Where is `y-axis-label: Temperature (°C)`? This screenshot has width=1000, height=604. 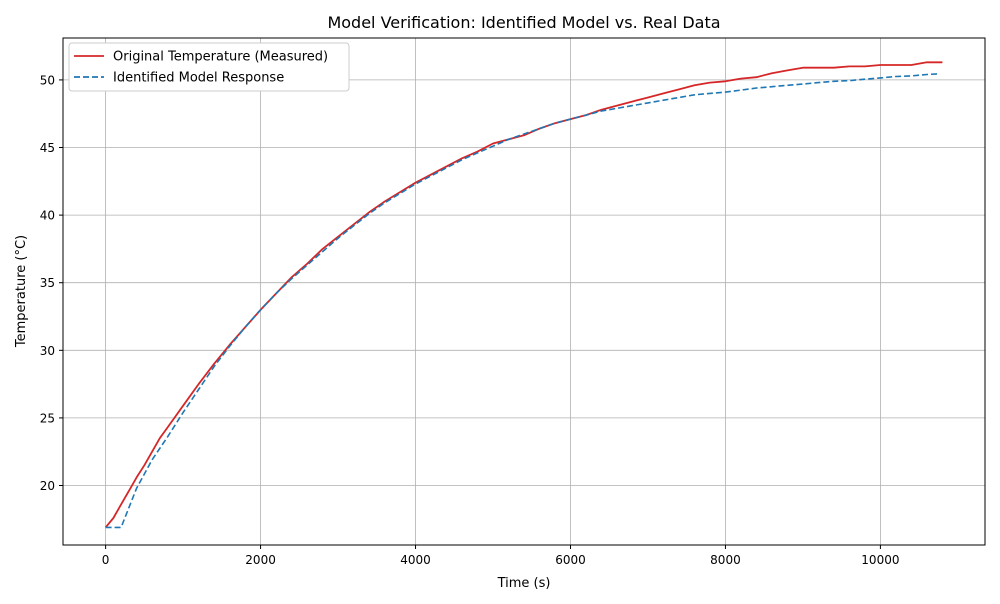 y-axis-label: Temperature (°C) is located at coordinates (21, 291).